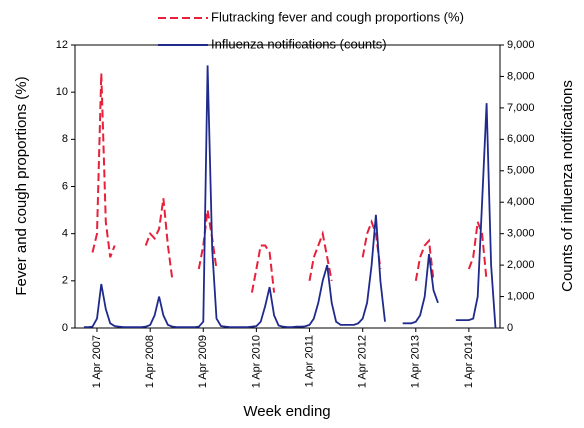 This screenshot has height=428, width=584. Describe the element at coordinates (299, 43) in the screenshot. I see `legend-label: Influenza notifications (counts)` at that location.